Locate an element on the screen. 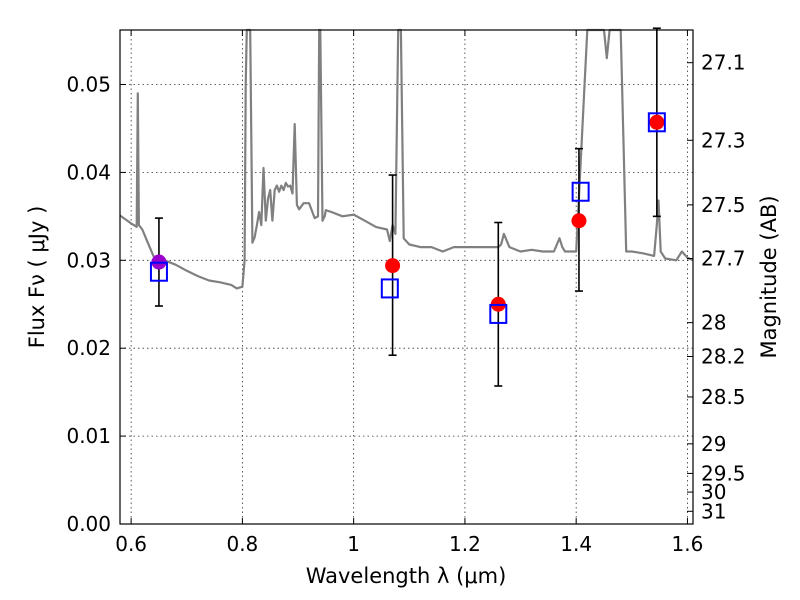  x-axis-label: Wavelength λ (μm) is located at coordinates (406, 576).